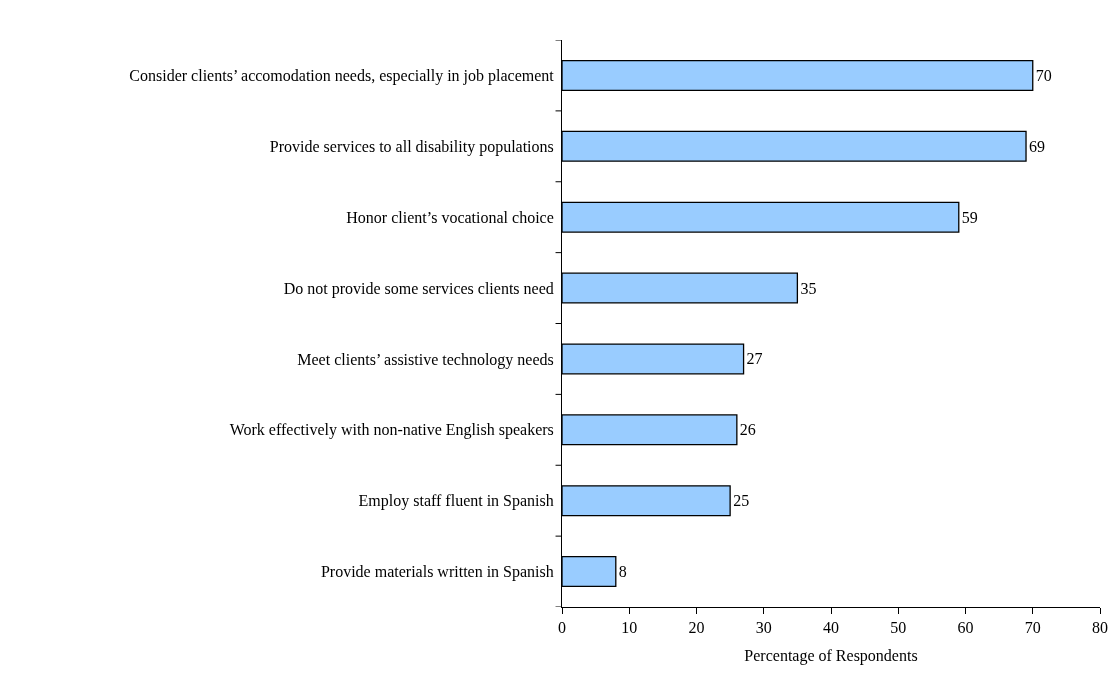 The width and height of the screenshot is (1113, 686). Describe the element at coordinates (754, 359) in the screenshot. I see `data-label: 27` at that location.